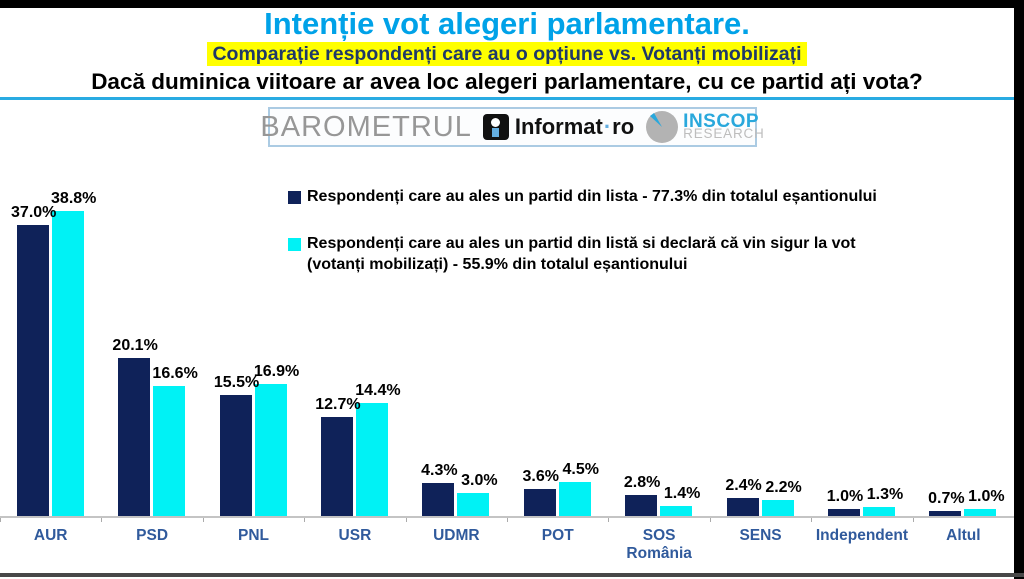  What do you see at coordinates (724, 134) in the screenshot?
I see `inscop-research-label: RESEARCH` at bounding box center [724, 134].